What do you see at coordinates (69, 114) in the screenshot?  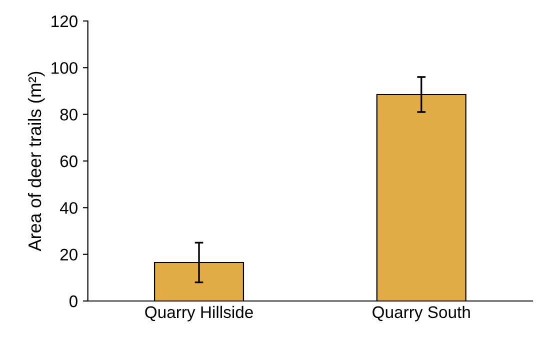 I see `y-tick-label: 80` at bounding box center [69, 114].